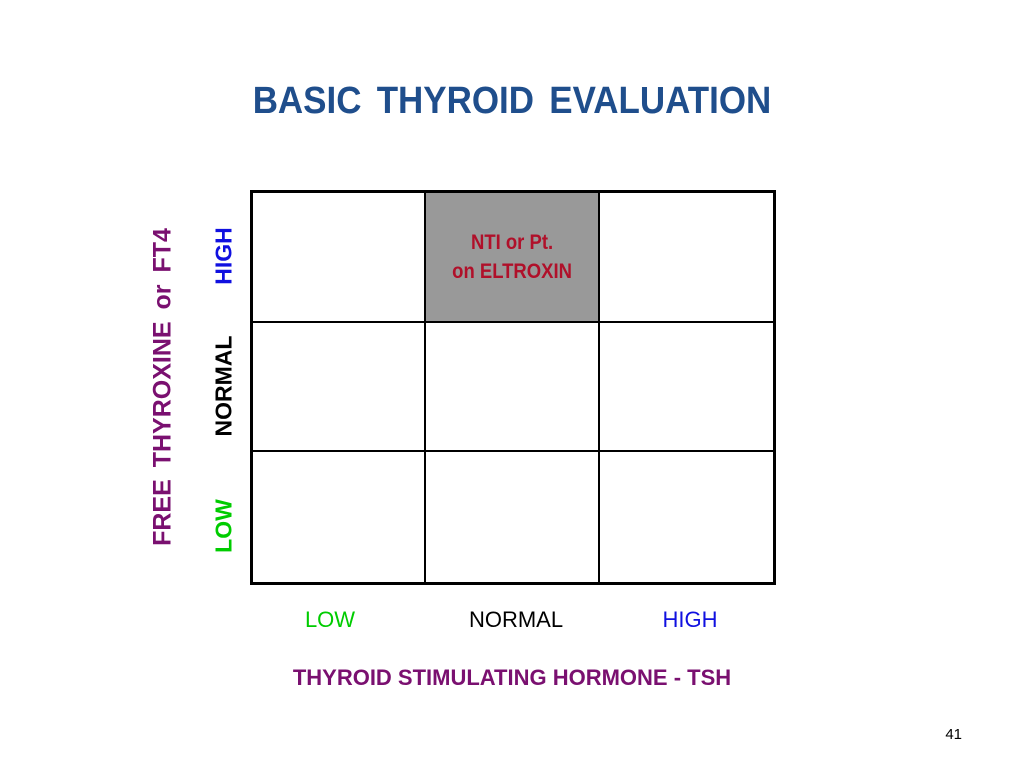 The width and height of the screenshot is (1024, 768). Describe the element at coordinates (512, 677) in the screenshot. I see `x-axis-title: THYROID STIMULATING HORMONE - TSH` at that location.